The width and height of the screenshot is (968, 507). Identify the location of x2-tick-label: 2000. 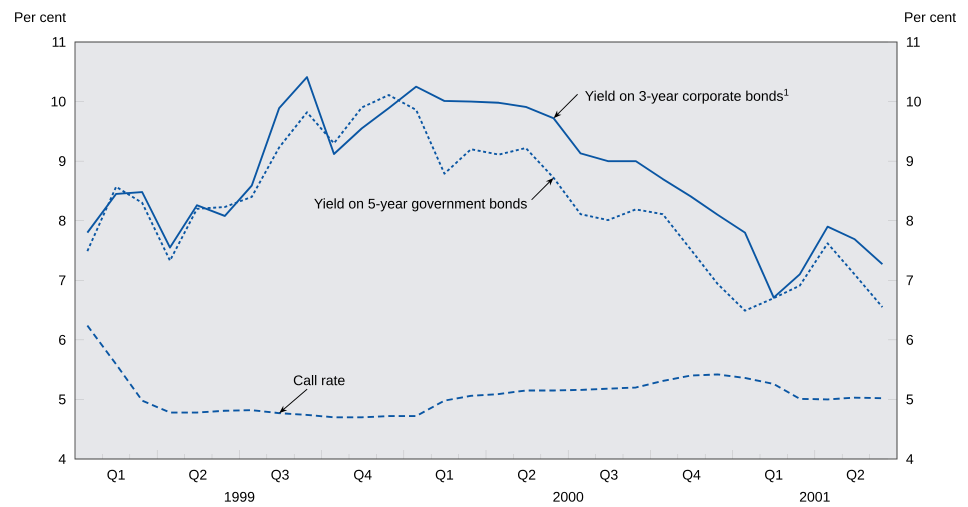
(568, 497).